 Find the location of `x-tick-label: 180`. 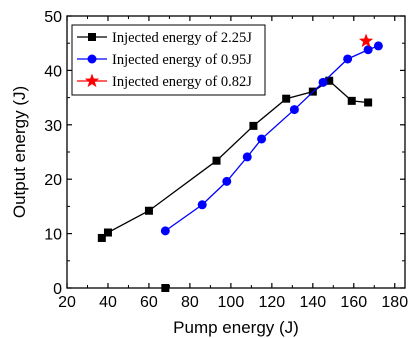

x-tick-label: 180 is located at coordinates (394, 302).